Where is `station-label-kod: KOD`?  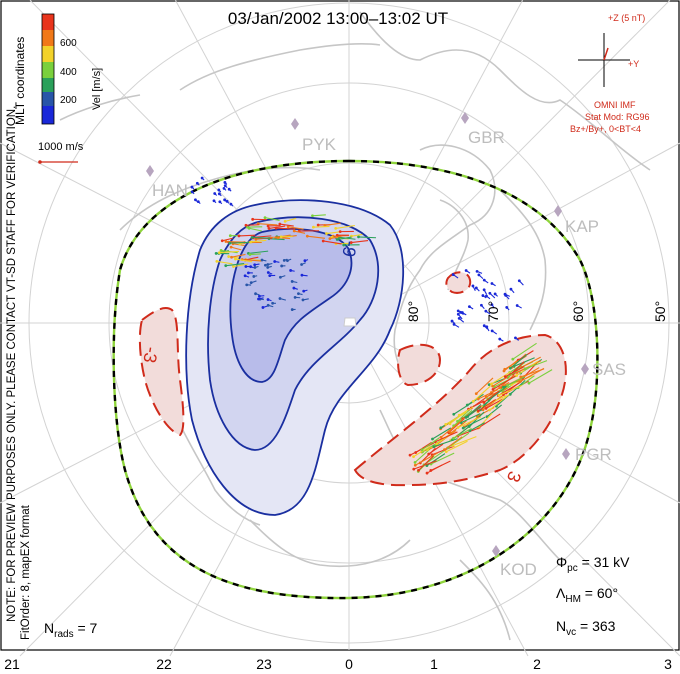
station-label-kod: KOD is located at coordinates (518, 569).